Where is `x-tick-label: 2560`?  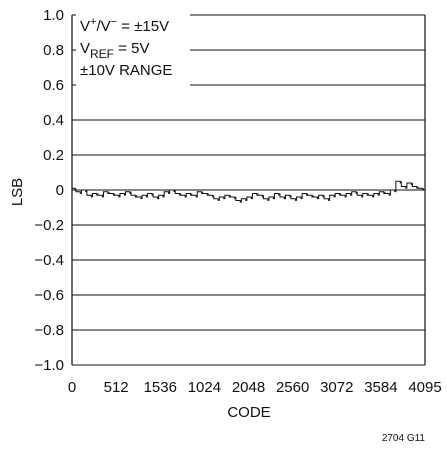
x-tick-label: 2560 is located at coordinates (292, 387).